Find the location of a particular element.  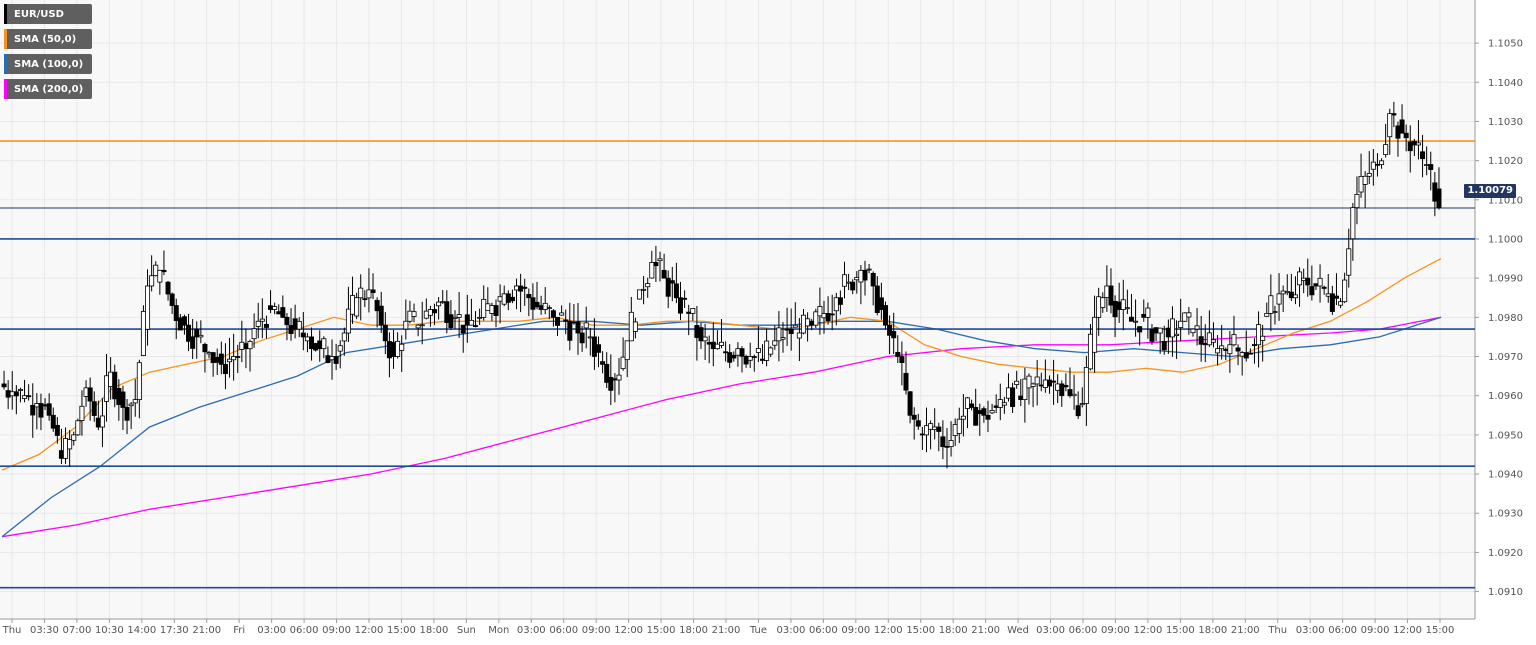

x-tick-label: 03:00 is located at coordinates (531, 630).